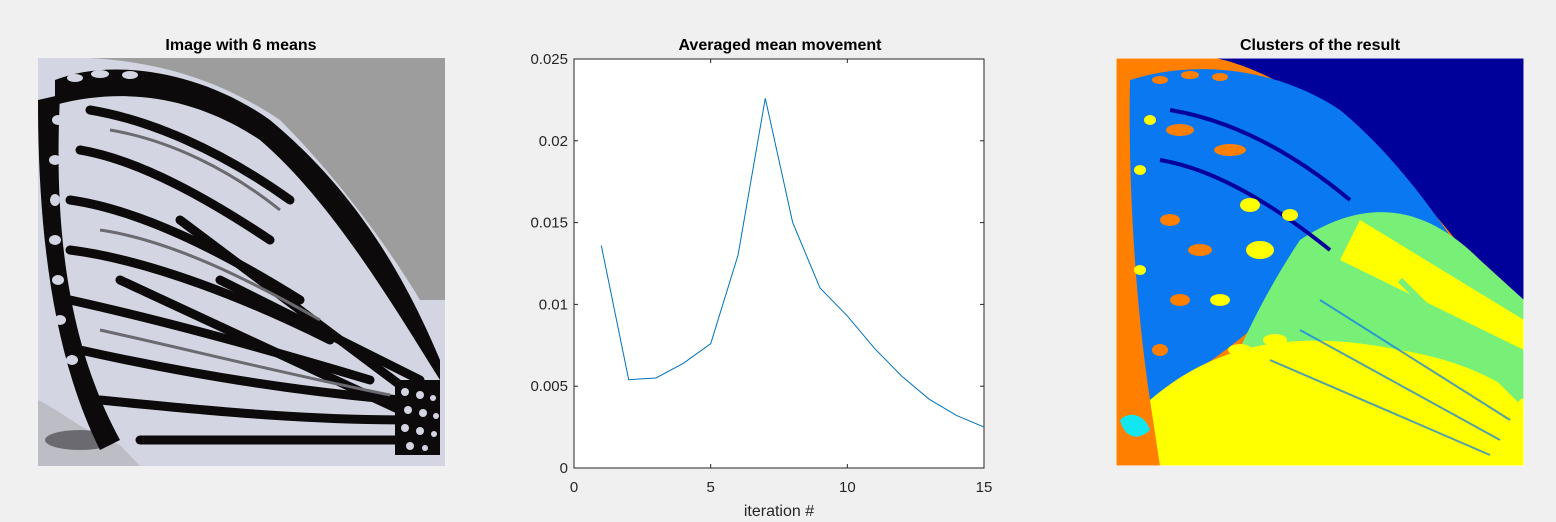 The image size is (1556, 522). Describe the element at coordinates (984, 487) in the screenshot. I see `x-tick-label: 15` at that location.